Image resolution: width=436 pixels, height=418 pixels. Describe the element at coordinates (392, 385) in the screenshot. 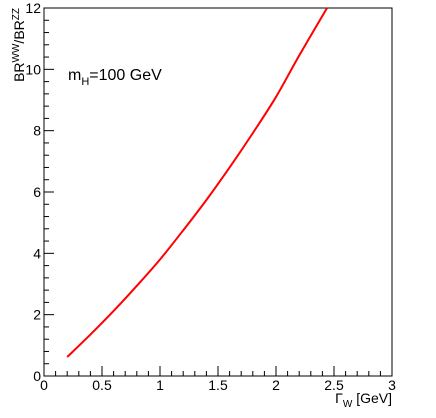

I see `x-tick-label: 3` at that location.